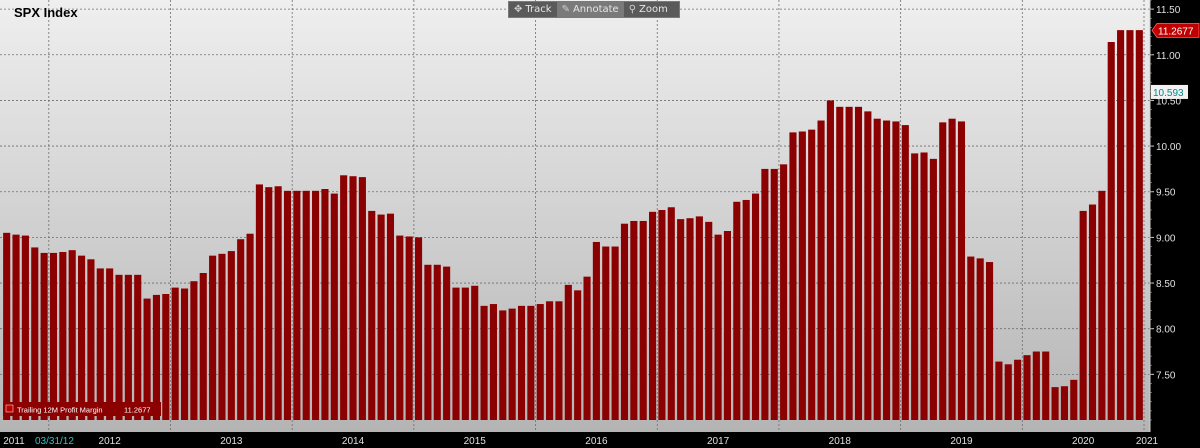 The width and height of the screenshot is (1200, 448). I want to click on badge-label: 11.2677, so click(1176, 31).